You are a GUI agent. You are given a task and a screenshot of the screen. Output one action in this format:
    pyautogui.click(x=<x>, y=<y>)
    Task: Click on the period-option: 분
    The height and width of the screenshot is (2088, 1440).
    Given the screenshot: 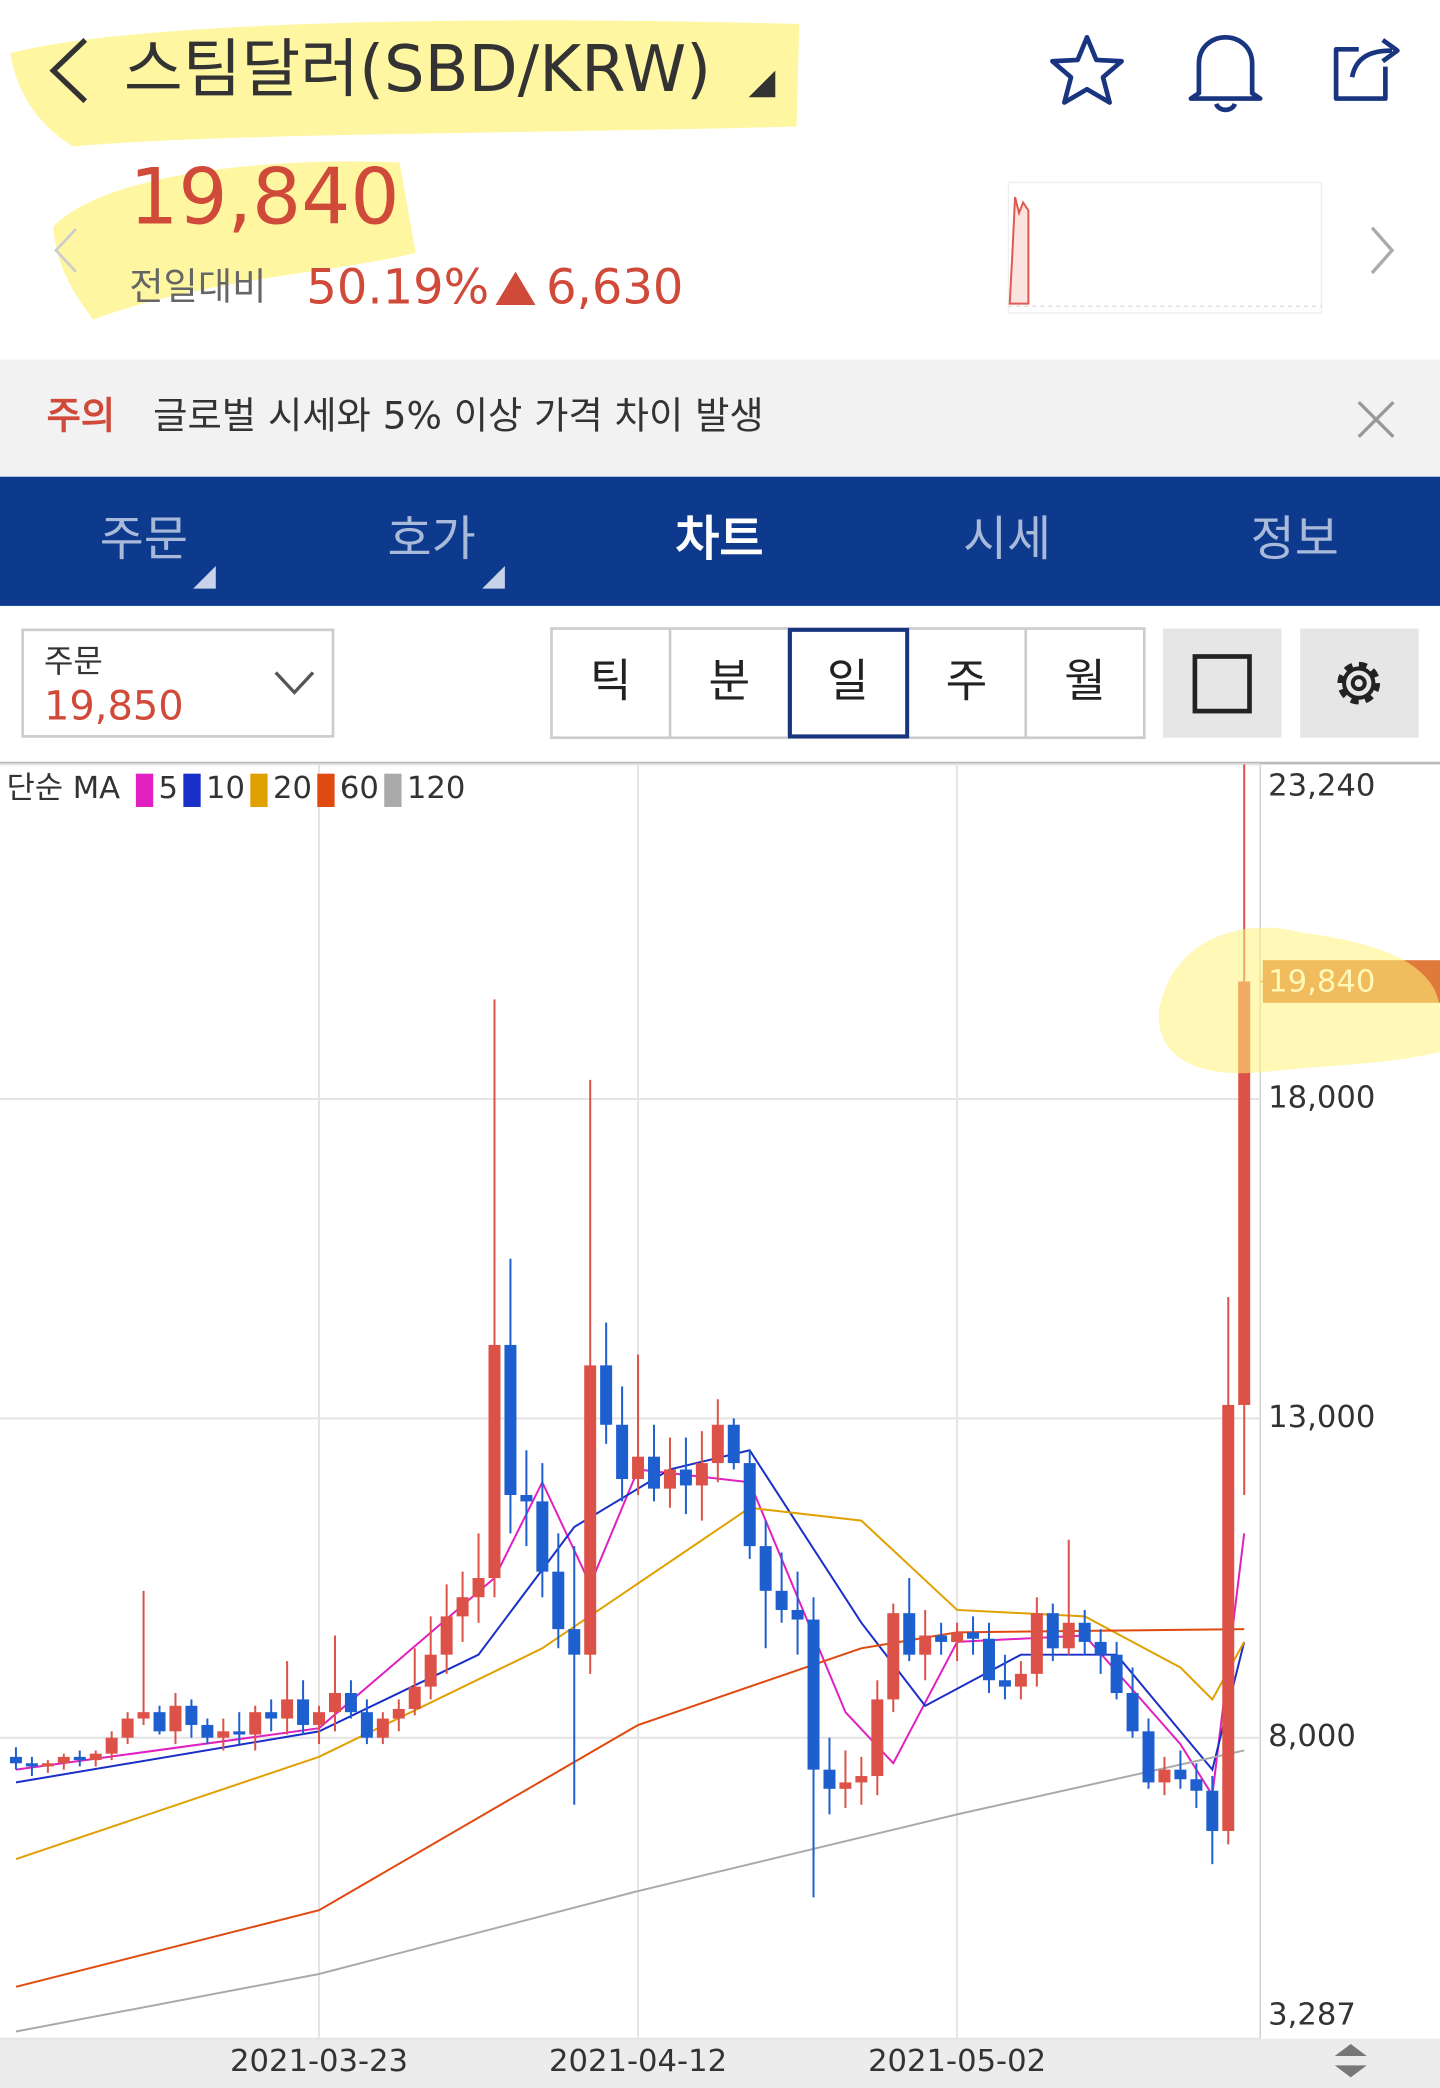 What is the action you would take?
    pyautogui.click(x=729, y=680)
    